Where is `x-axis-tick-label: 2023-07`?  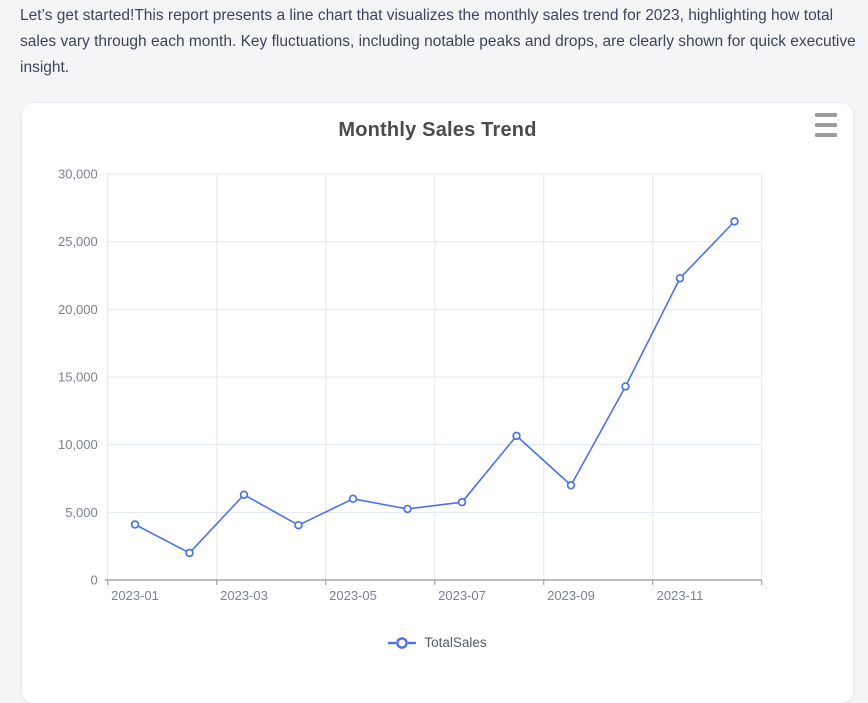 x-axis-tick-label: 2023-07 is located at coordinates (462, 595).